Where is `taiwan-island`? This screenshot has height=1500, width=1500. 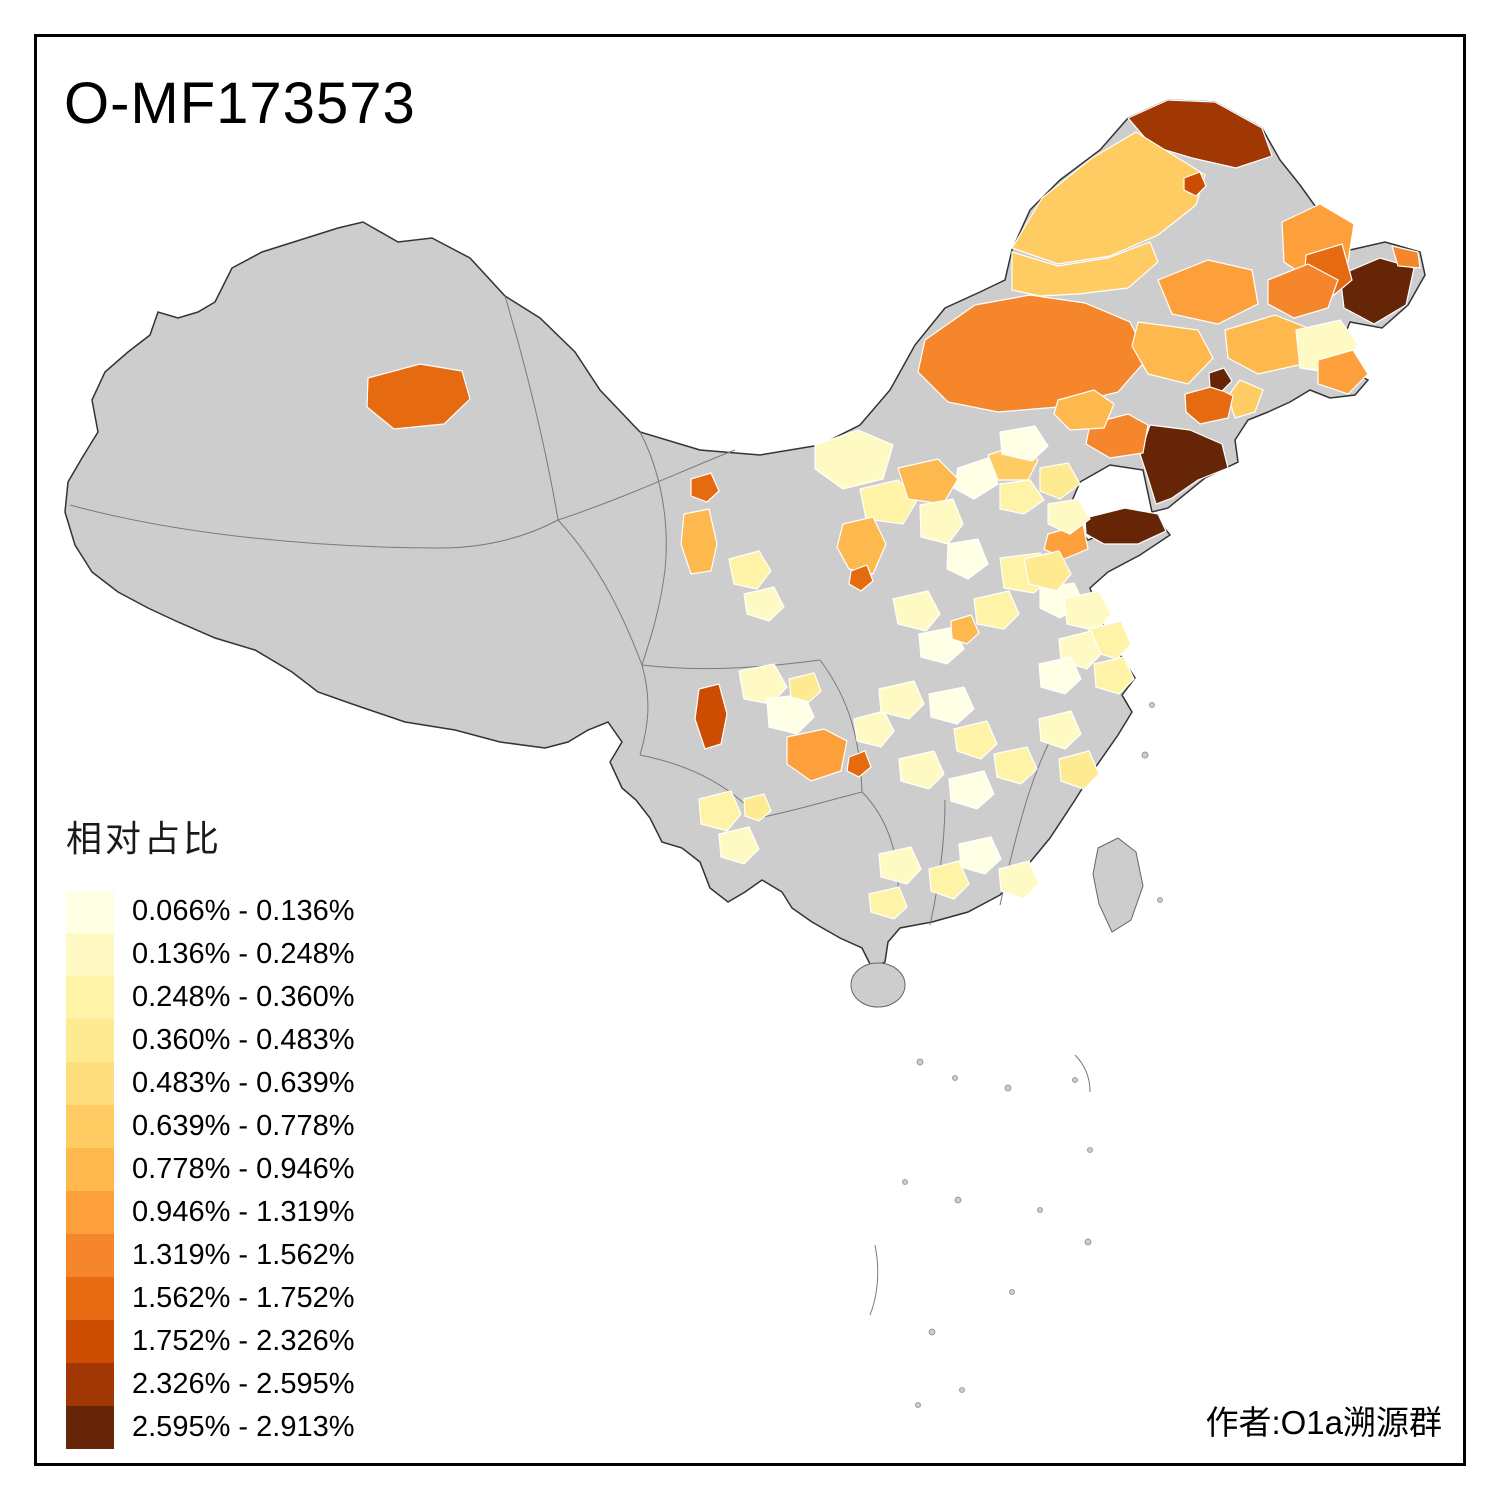
taiwan-island is located at coordinates (1118, 885).